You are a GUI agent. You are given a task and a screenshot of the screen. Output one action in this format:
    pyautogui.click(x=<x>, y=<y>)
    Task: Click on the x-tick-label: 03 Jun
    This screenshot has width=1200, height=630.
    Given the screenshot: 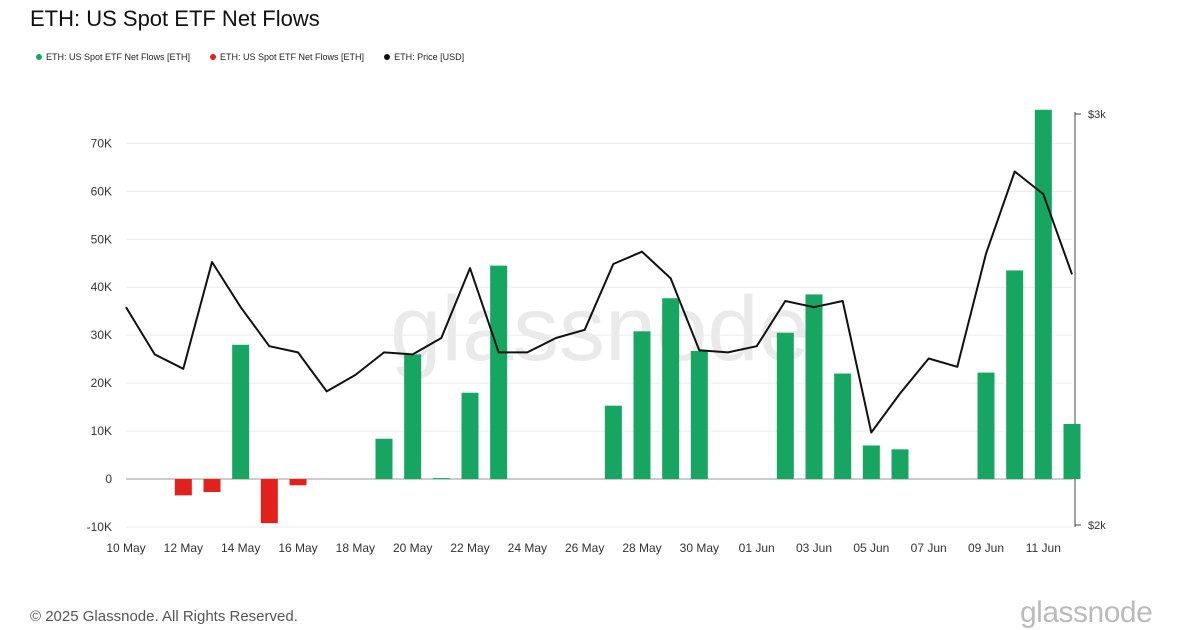 What is the action you would take?
    pyautogui.click(x=814, y=548)
    